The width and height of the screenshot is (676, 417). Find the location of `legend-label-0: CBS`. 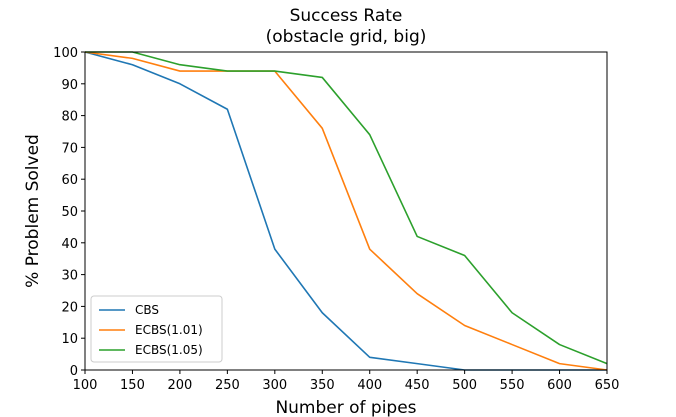

legend-label-0: CBS is located at coordinates (147, 310).